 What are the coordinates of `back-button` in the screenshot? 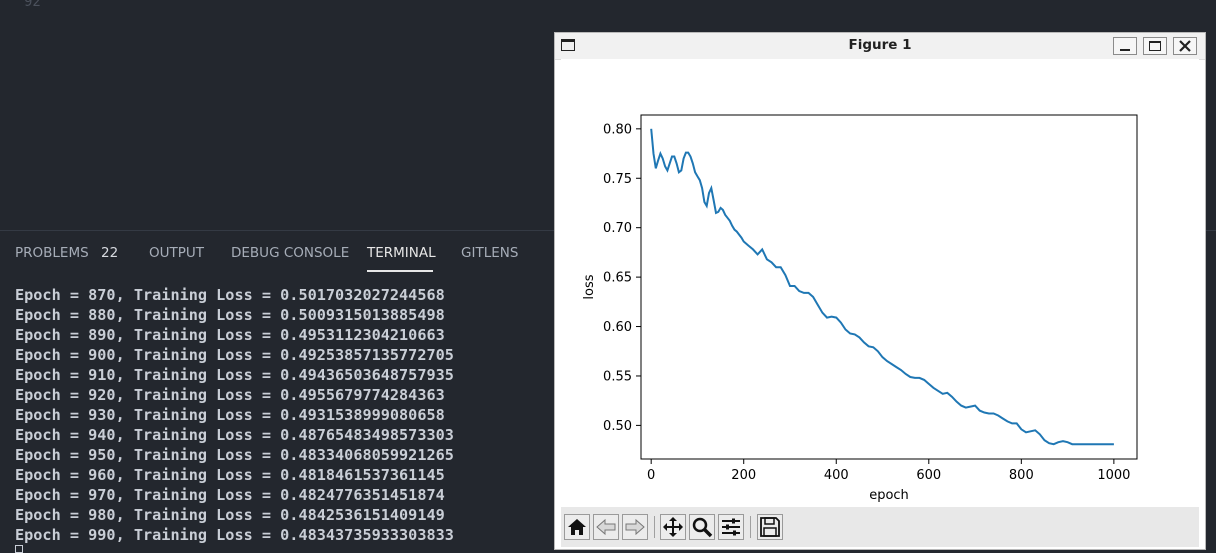 It's located at (606, 527).